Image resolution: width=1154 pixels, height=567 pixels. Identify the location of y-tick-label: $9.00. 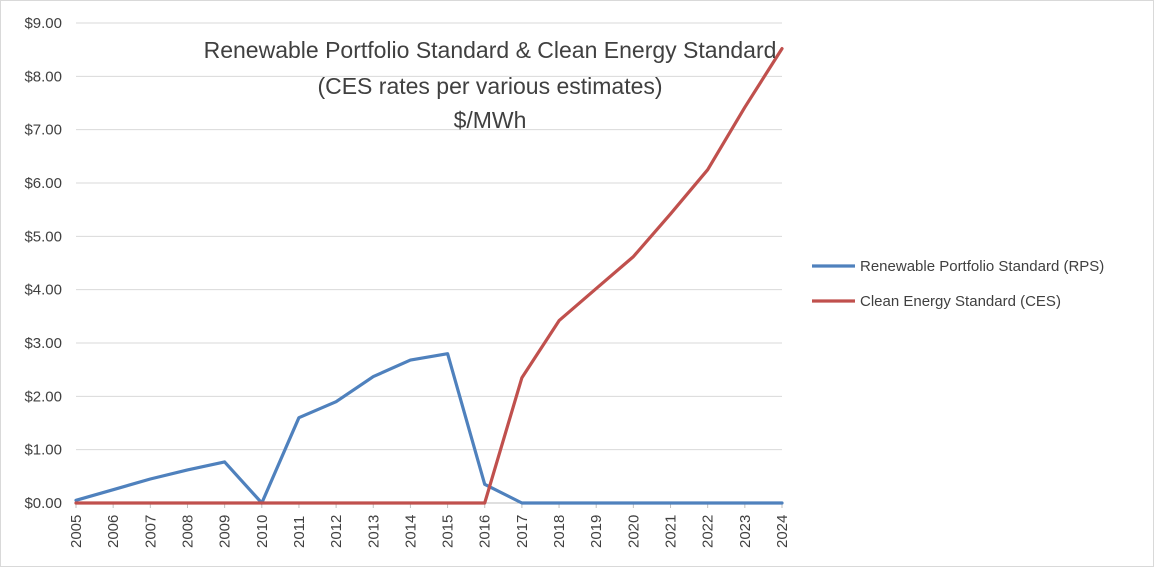
(43, 23).